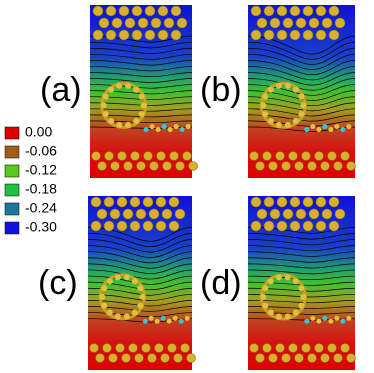 The image size is (374, 373). I want to click on panel-label: (b), so click(221, 90).